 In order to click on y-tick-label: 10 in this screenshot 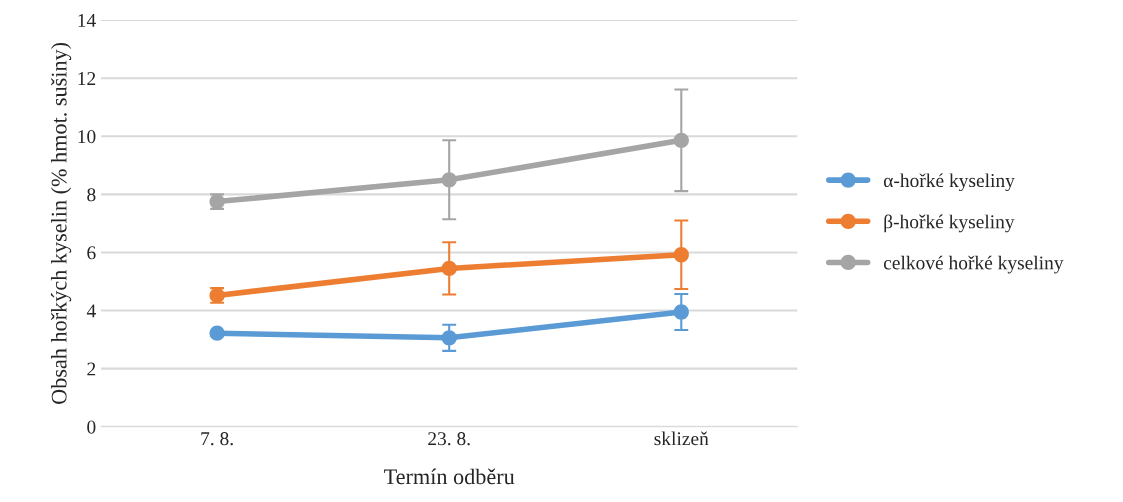, I will do `click(87, 137)`.